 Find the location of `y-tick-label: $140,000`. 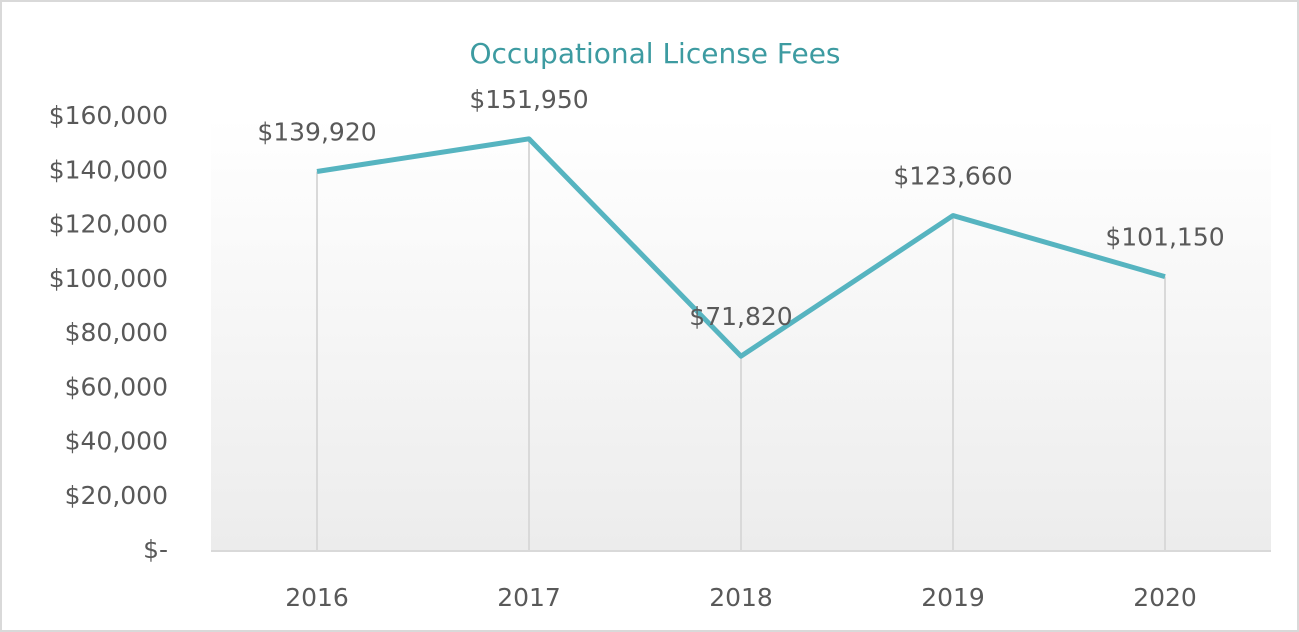

y-tick-label: $140,000 is located at coordinates (108, 169).